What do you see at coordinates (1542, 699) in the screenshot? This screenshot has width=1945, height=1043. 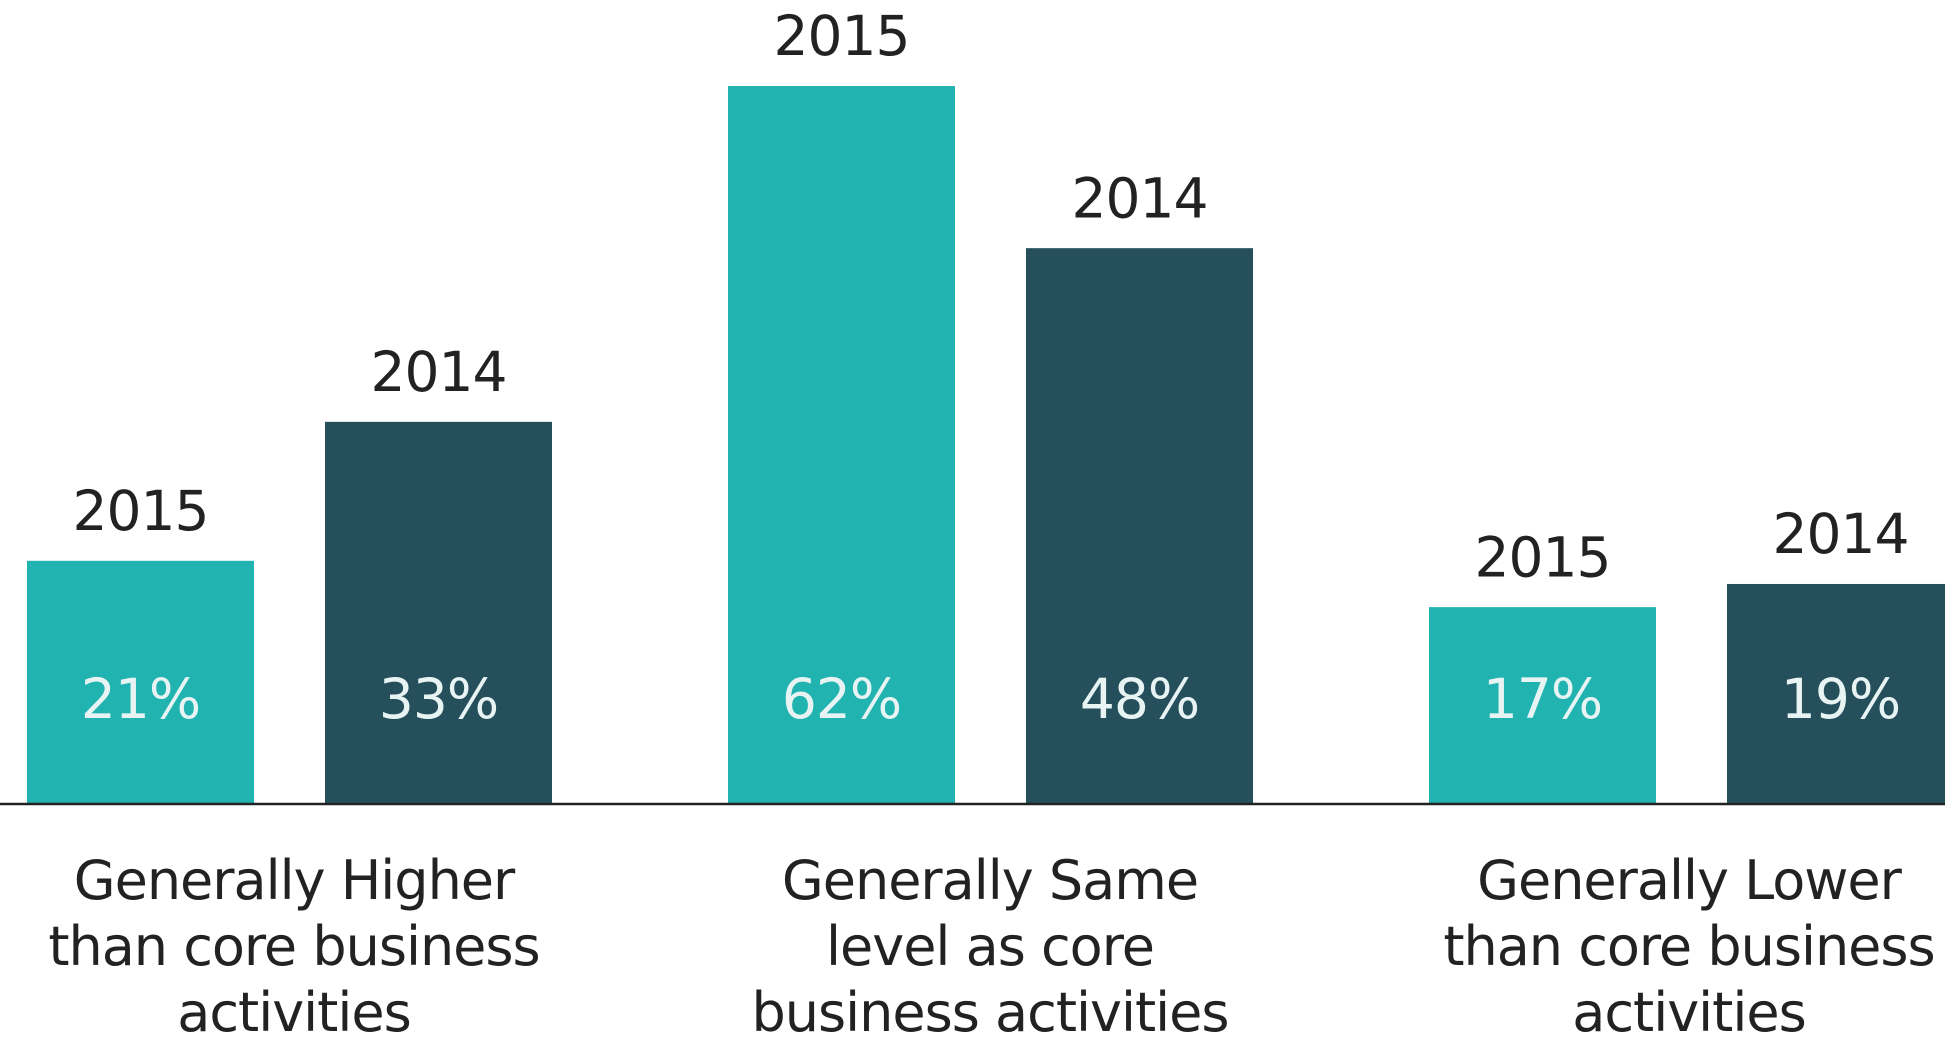 I see `value-label: 17%` at bounding box center [1542, 699].